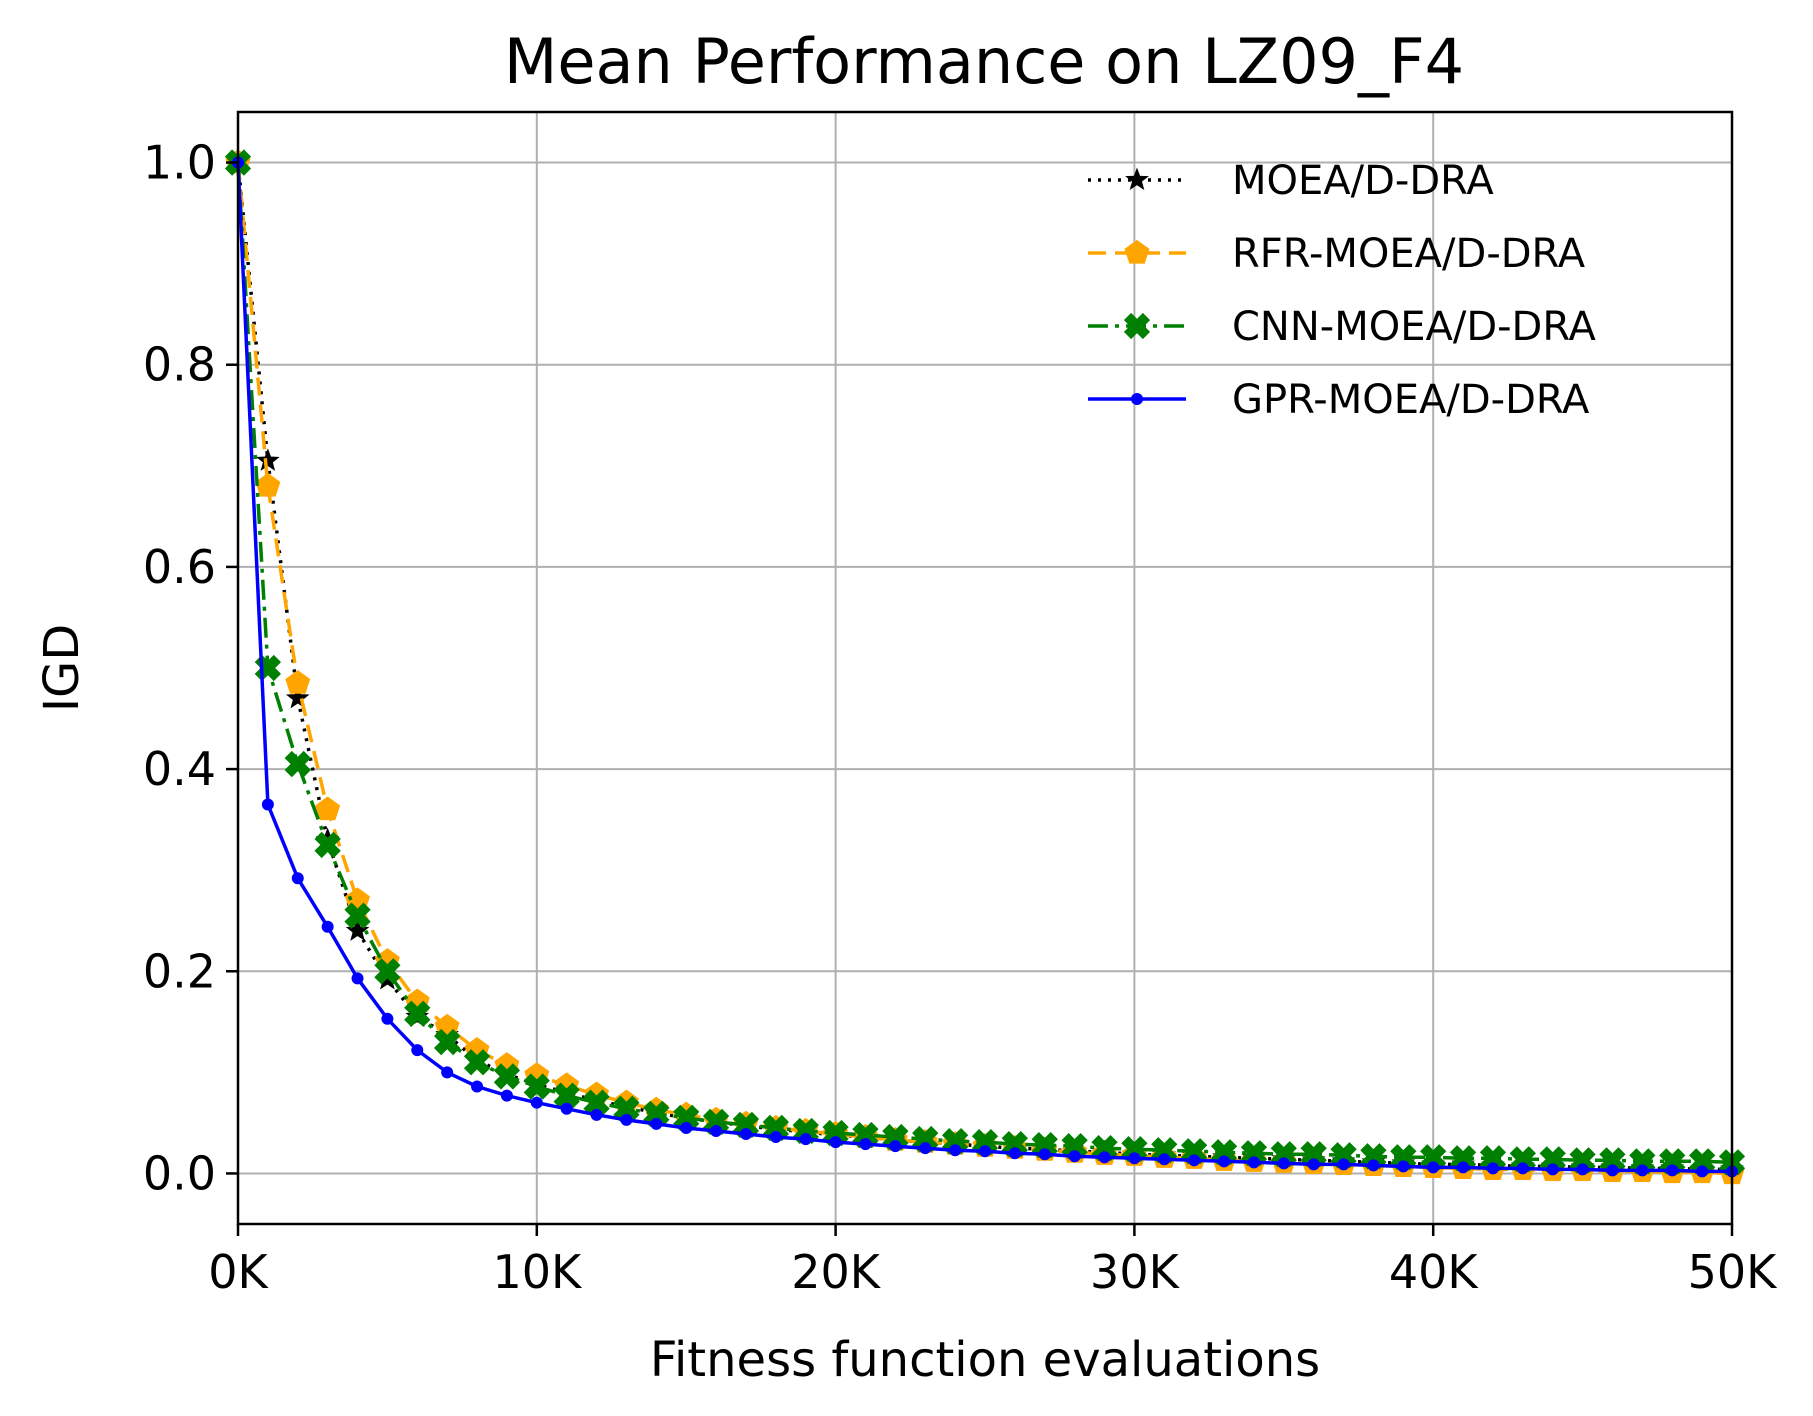  What do you see at coordinates (179, 769) in the screenshot?
I see `y-tick-label: 0.4` at bounding box center [179, 769].